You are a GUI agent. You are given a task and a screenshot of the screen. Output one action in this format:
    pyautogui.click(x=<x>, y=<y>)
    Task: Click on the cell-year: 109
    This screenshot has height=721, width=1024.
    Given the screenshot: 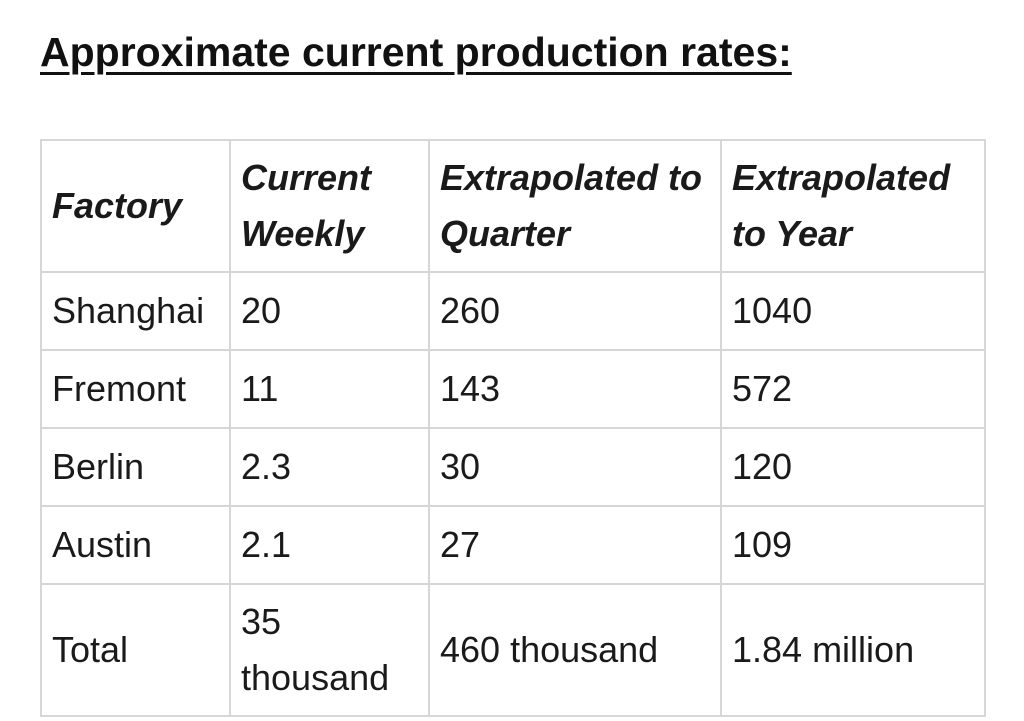 What is the action you would take?
    pyautogui.click(x=853, y=545)
    